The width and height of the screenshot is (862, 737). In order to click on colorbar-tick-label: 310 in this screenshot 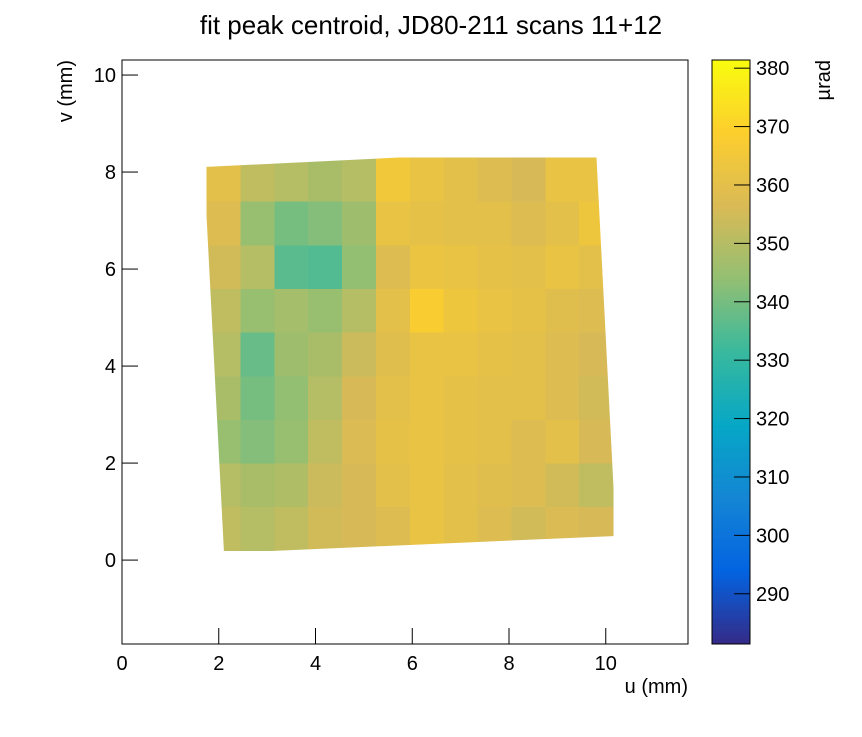, I will do `click(772, 478)`.